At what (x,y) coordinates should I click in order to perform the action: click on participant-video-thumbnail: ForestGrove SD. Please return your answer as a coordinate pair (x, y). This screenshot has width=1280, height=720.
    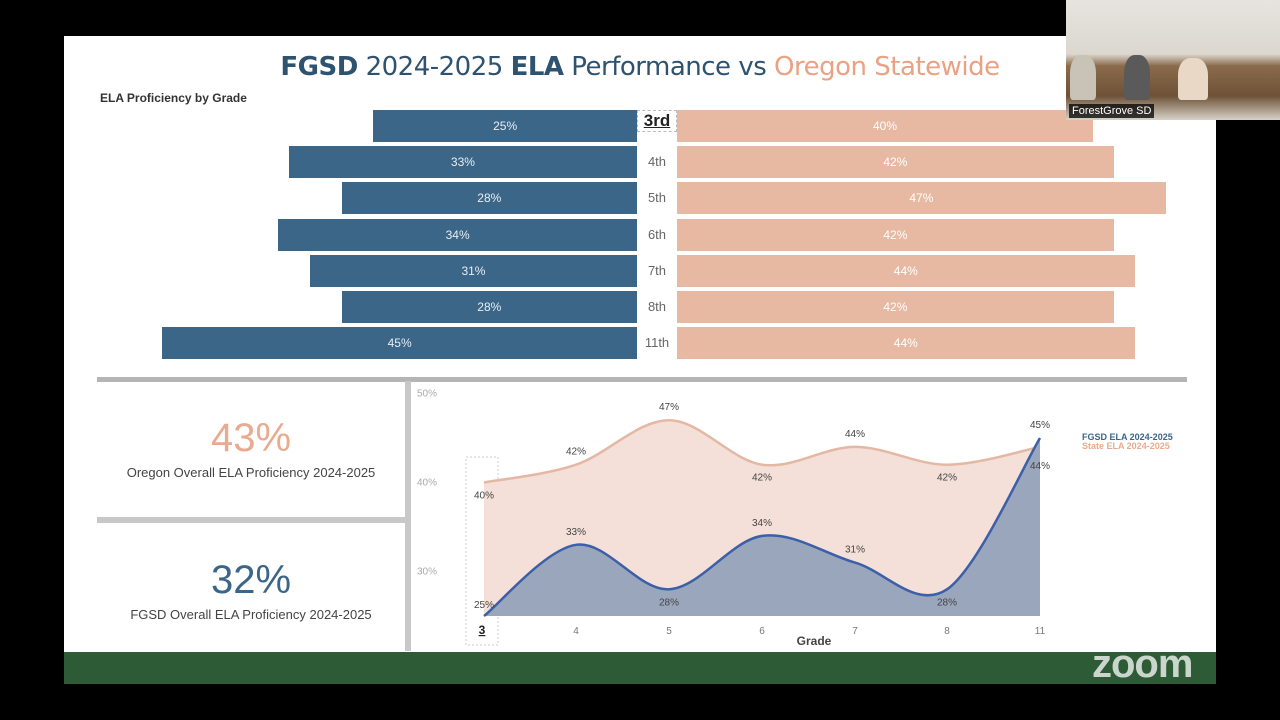
    Looking at the image, I should click on (1173, 60).